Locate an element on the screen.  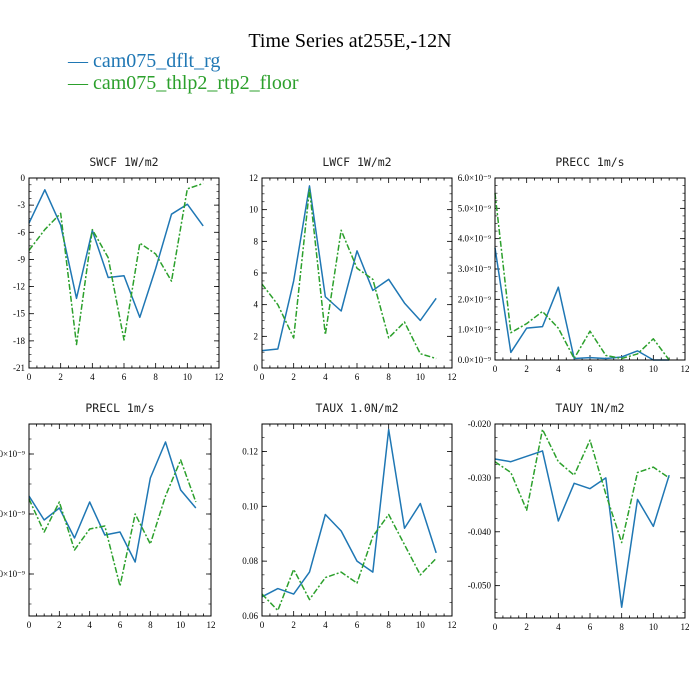
panel-3-series-thlp2 is located at coordinates (582, 277).